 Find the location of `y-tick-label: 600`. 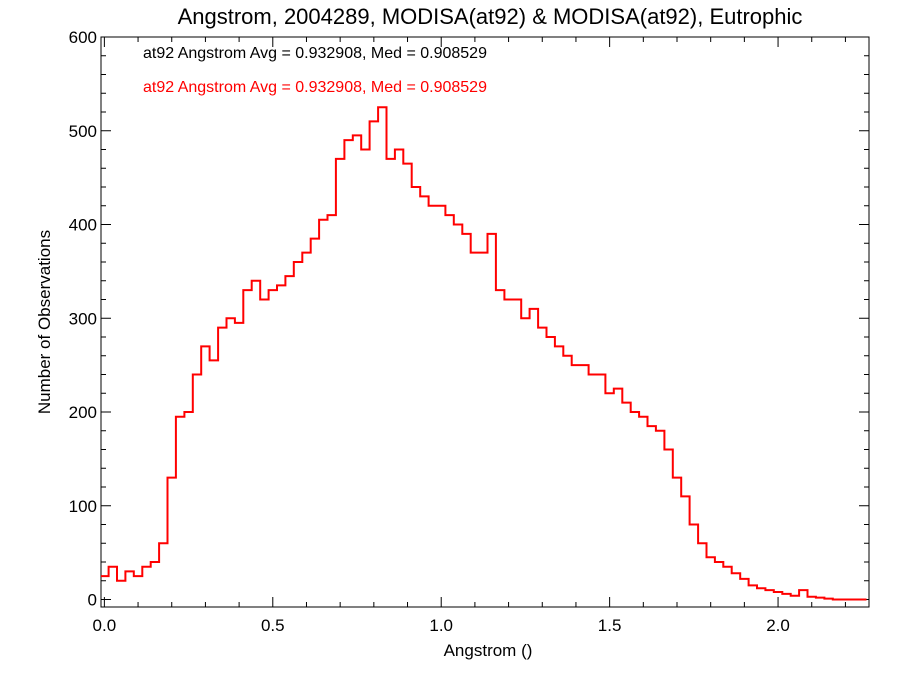

y-tick-label: 600 is located at coordinates (83, 37).